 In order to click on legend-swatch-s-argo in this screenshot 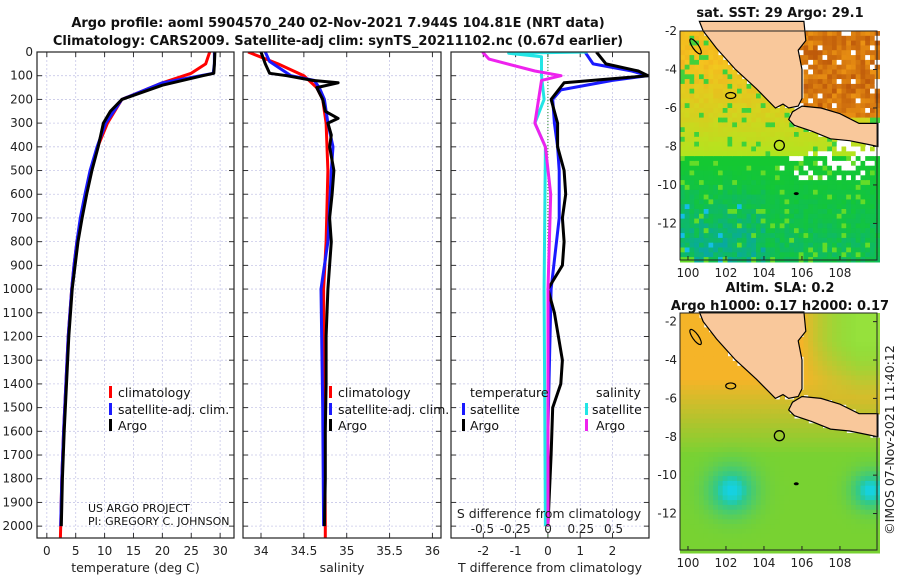, I will do `click(586, 425)`.